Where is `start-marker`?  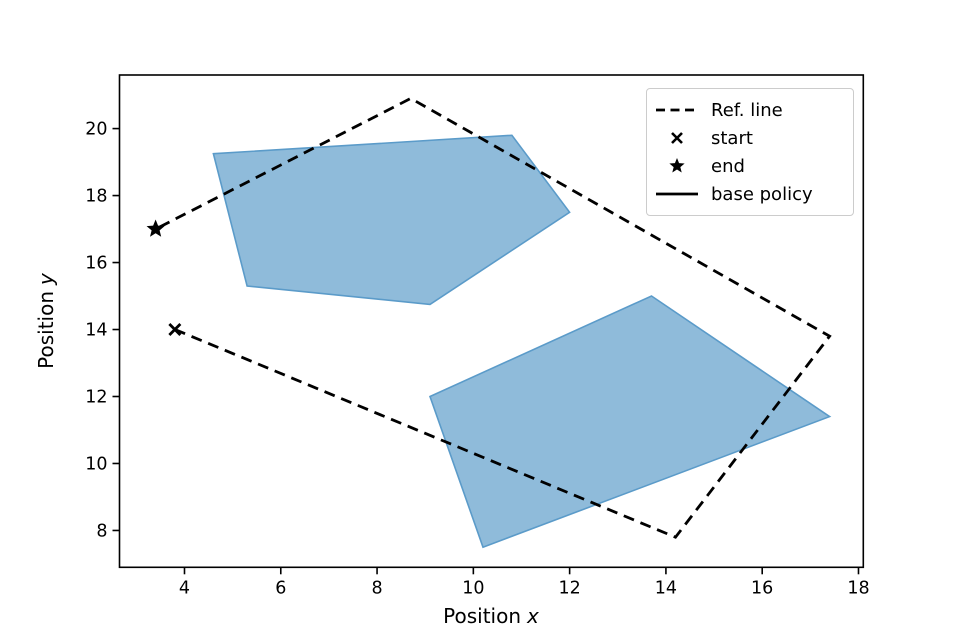
start-marker is located at coordinates (175, 330).